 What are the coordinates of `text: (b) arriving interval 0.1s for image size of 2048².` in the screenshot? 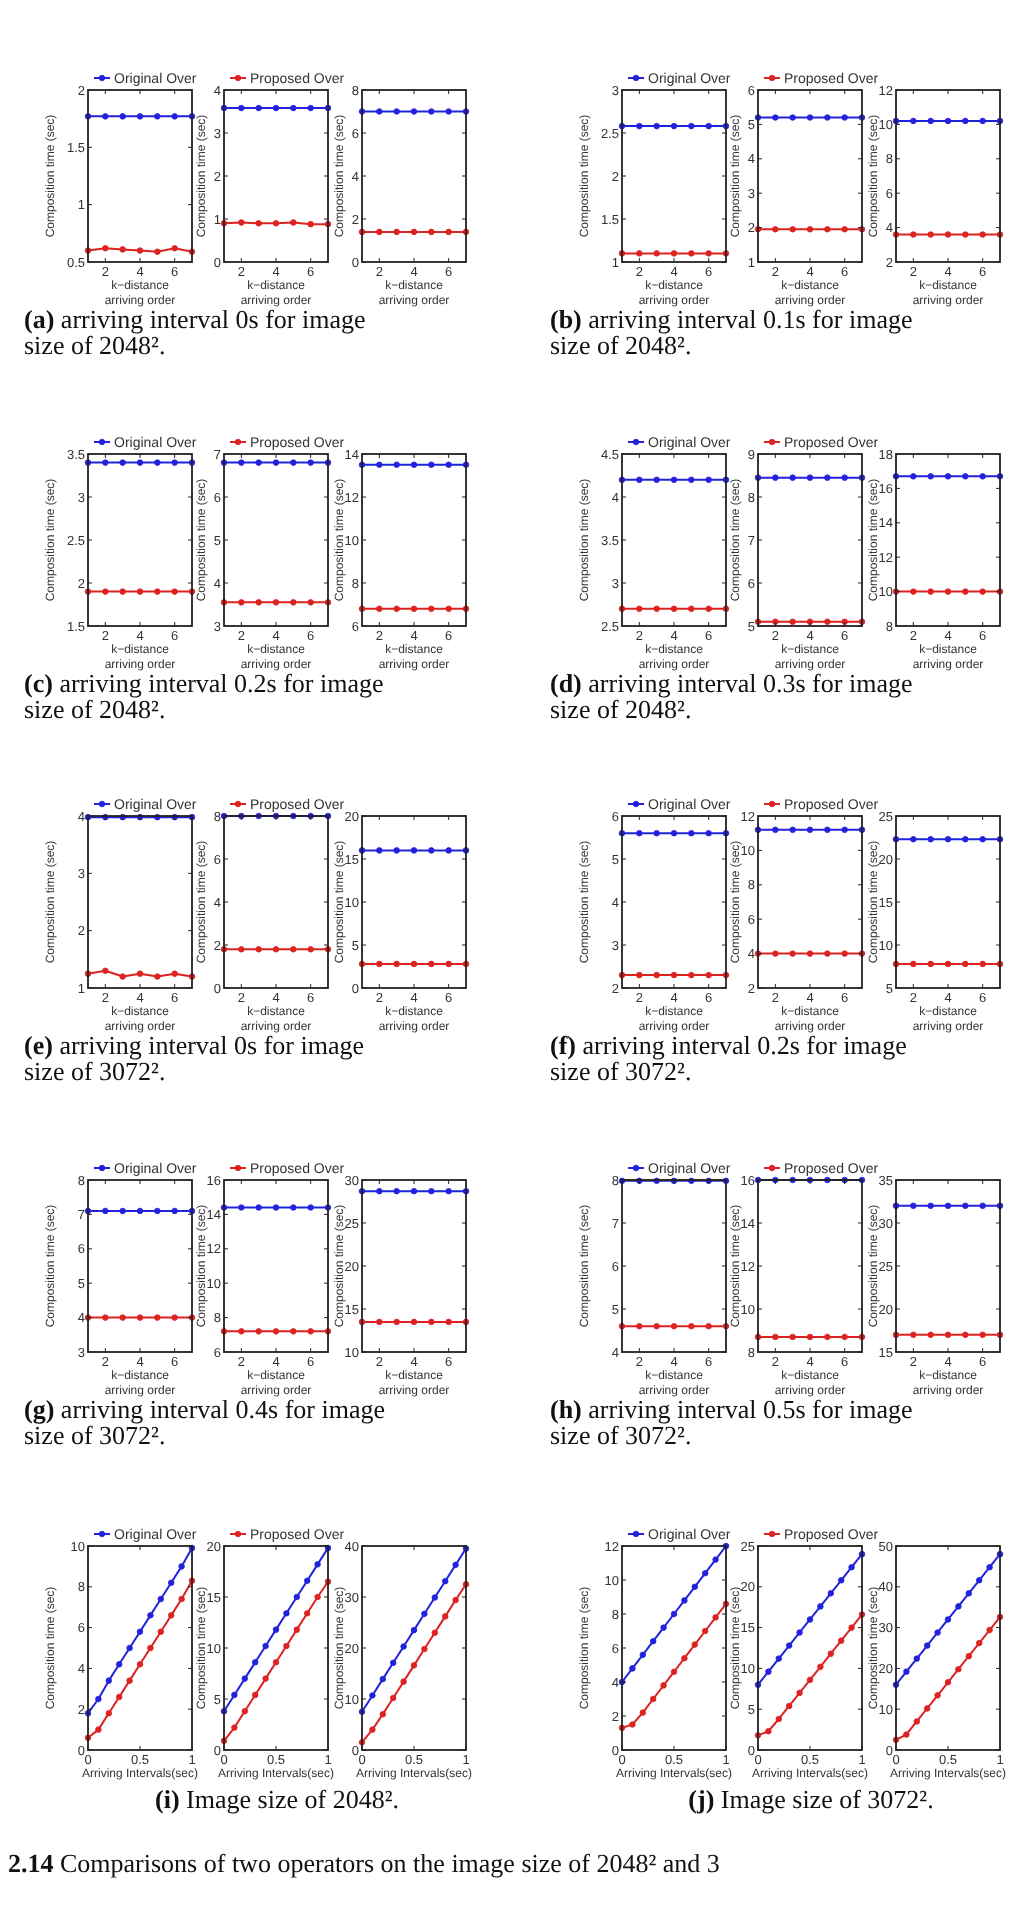 It's located at (731, 332).